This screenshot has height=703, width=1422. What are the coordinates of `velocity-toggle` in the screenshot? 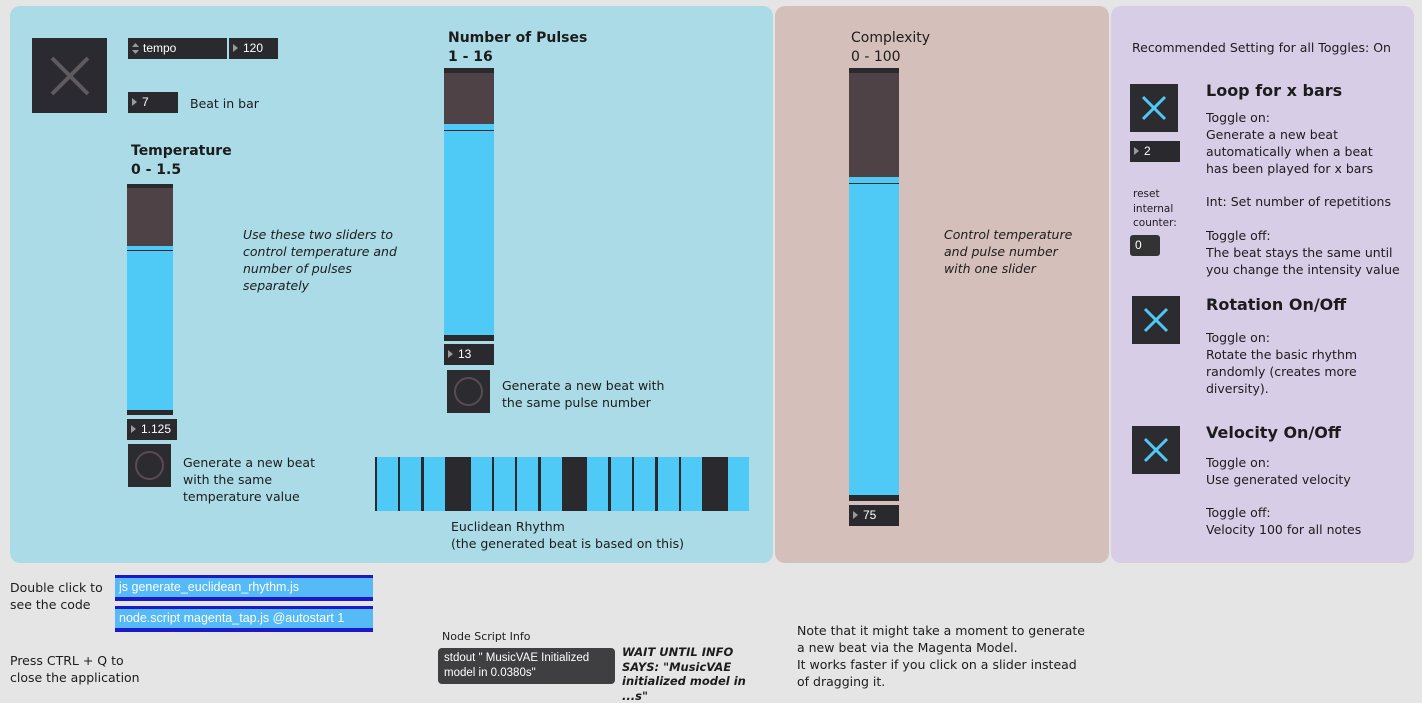 It's located at (1156, 450).